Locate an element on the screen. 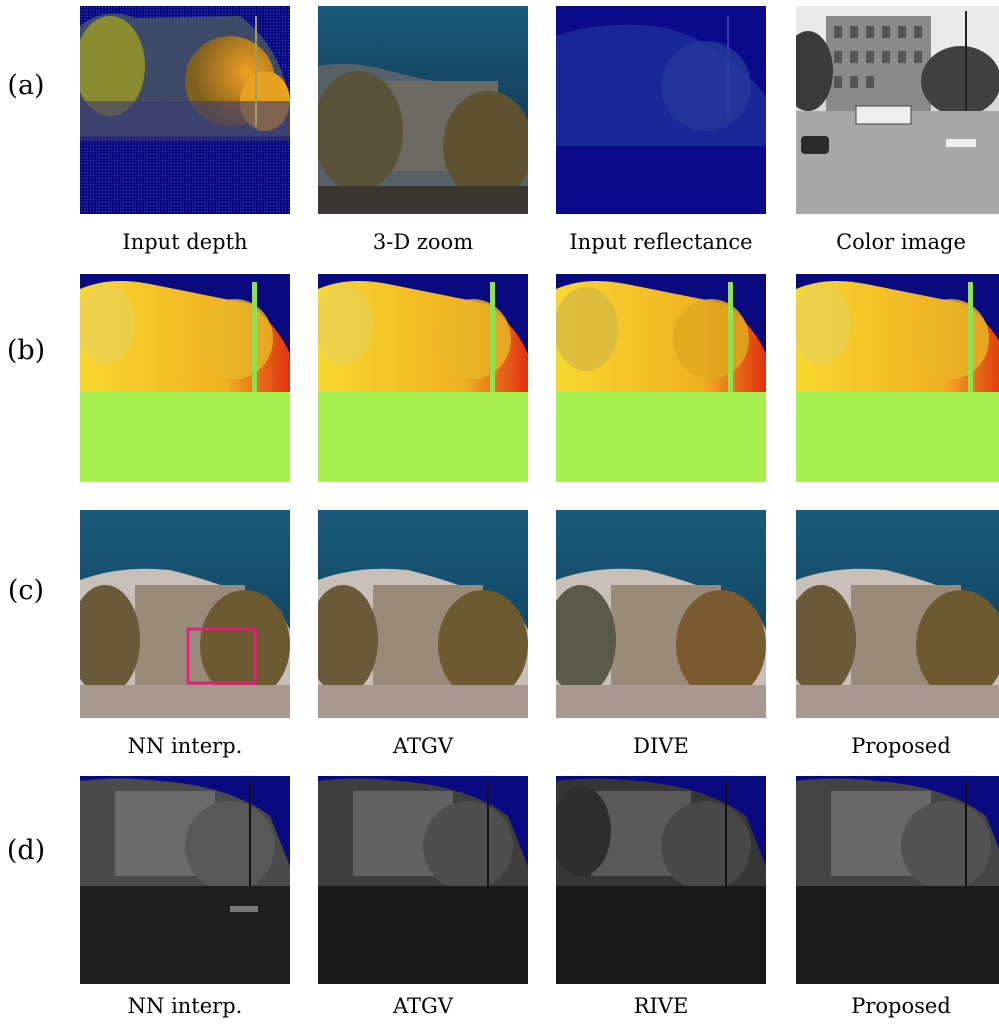  caption-a-2: 3-D zoom is located at coordinates (423, 242).